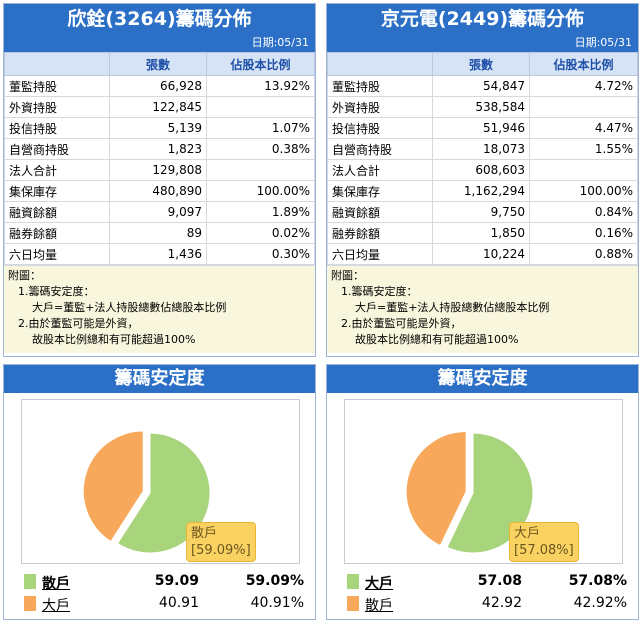 This screenshot has height=623, width=644. I want to click on table-row: 投信持股 51,946 4.47%, so click(482, 128).